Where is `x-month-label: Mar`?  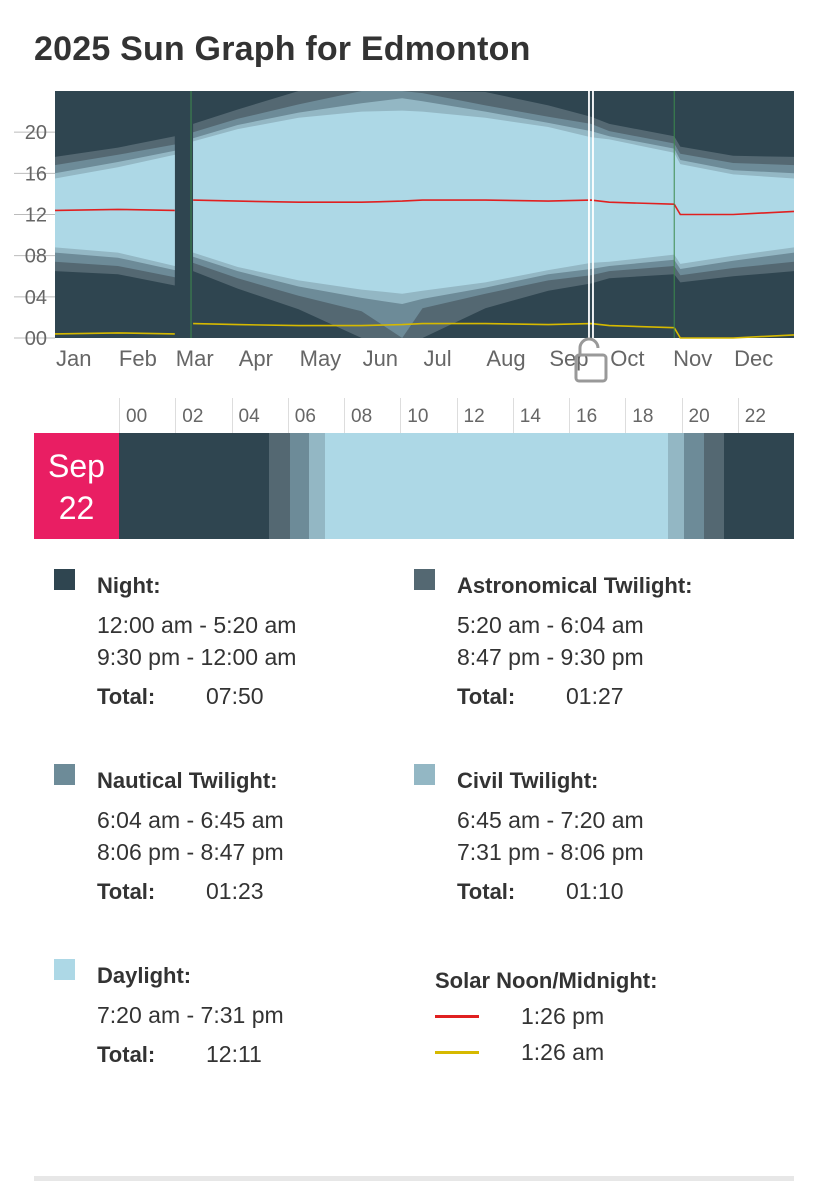 x-month-label: Mar is located at coordinates (195, 358).